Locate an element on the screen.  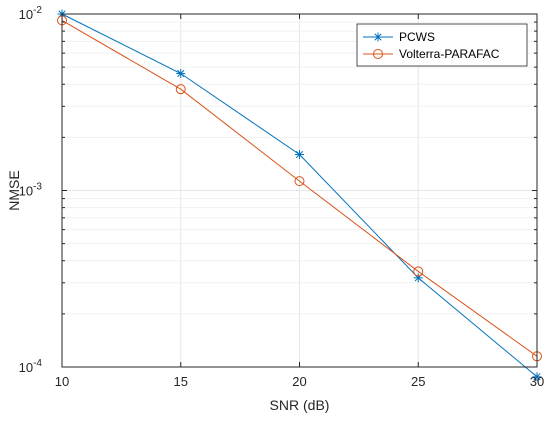
y-tick-label: 10⁻⁴ is located at coordinates (31, 366).